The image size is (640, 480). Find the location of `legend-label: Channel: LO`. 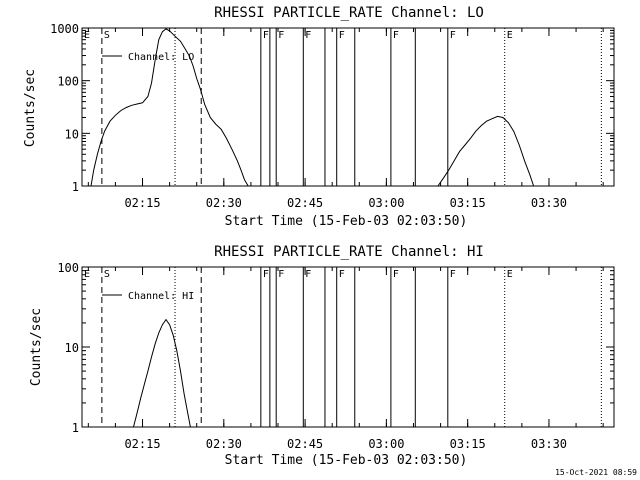

legend-label: Channel: LO is located at coordinates (161, 57).